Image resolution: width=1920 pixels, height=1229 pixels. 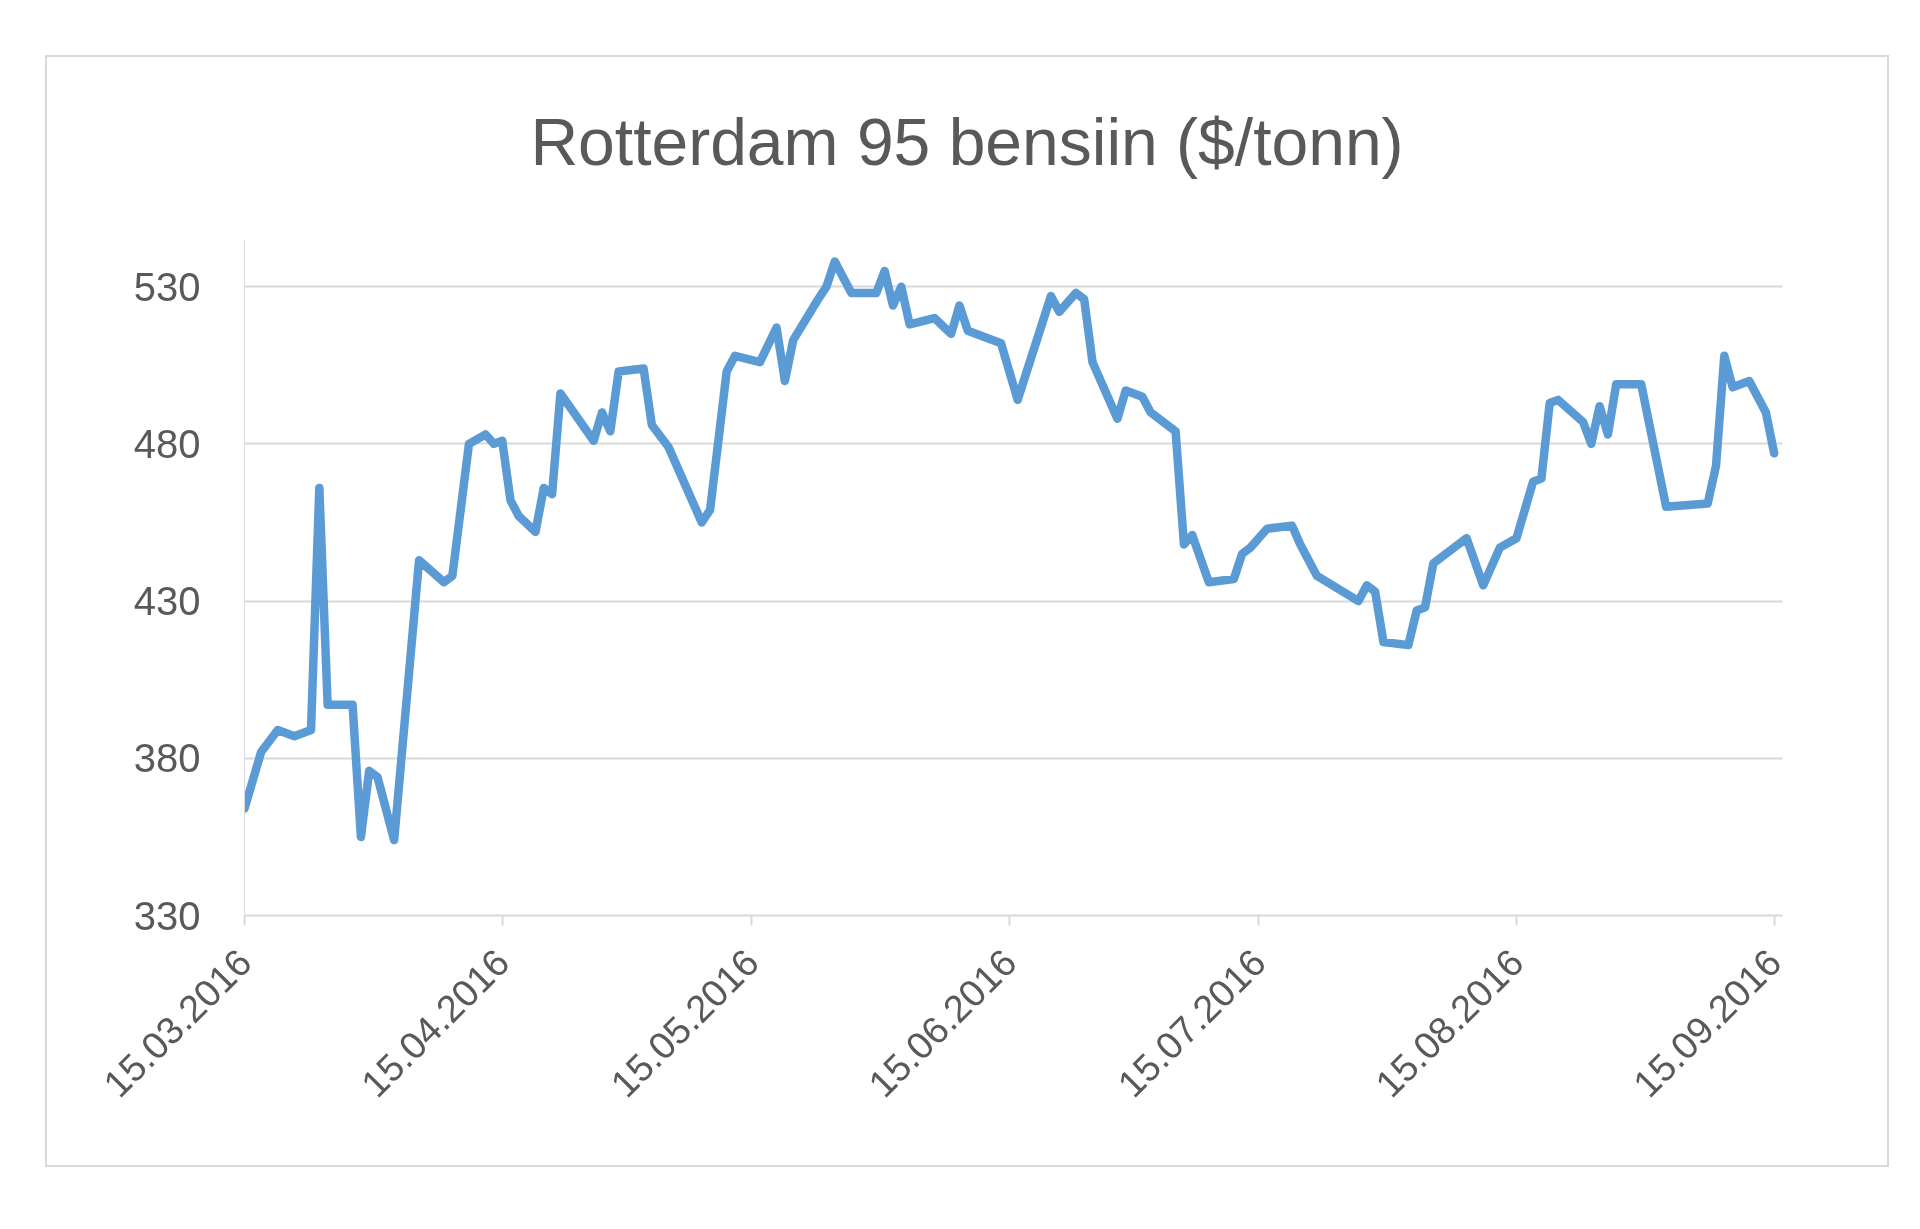 I want to click on y-tick-label: 430, so click(x=167, y=601).